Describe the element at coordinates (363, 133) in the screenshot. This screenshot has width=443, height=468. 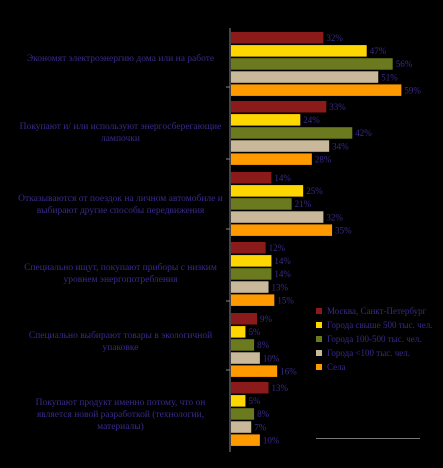
I see `data-label: 42%` at that location.